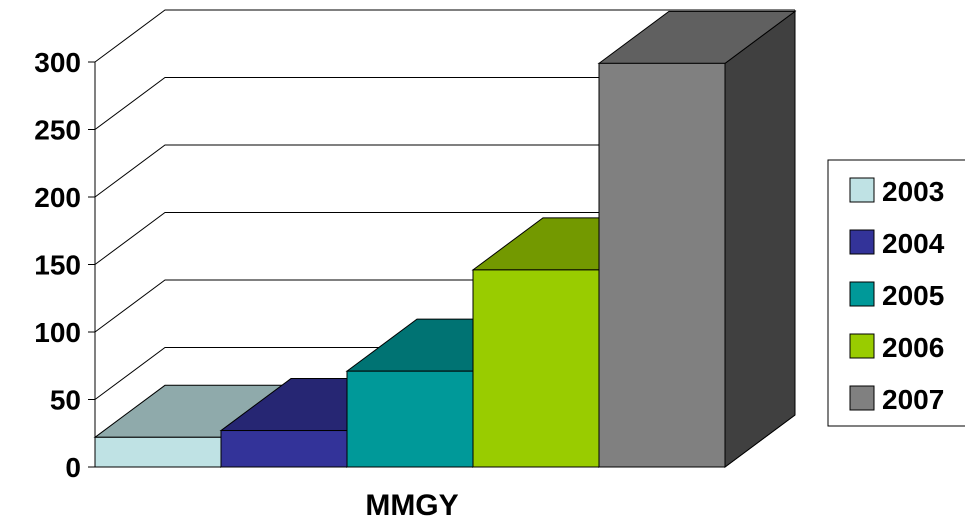 The width and height of the screenshot is (965, 522). Describe the element at coordinates (65, 400) in the screenshot. I see `y-tick-label: 50` at that location.